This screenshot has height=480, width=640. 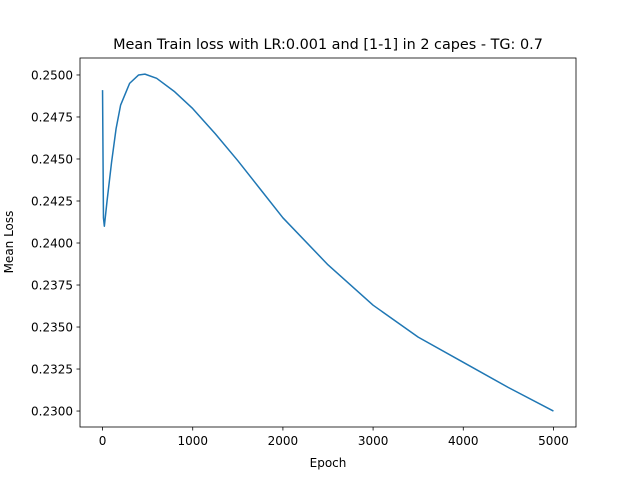 I want to click on y-tick-label: 0.2325, so click(x=52, y=370).